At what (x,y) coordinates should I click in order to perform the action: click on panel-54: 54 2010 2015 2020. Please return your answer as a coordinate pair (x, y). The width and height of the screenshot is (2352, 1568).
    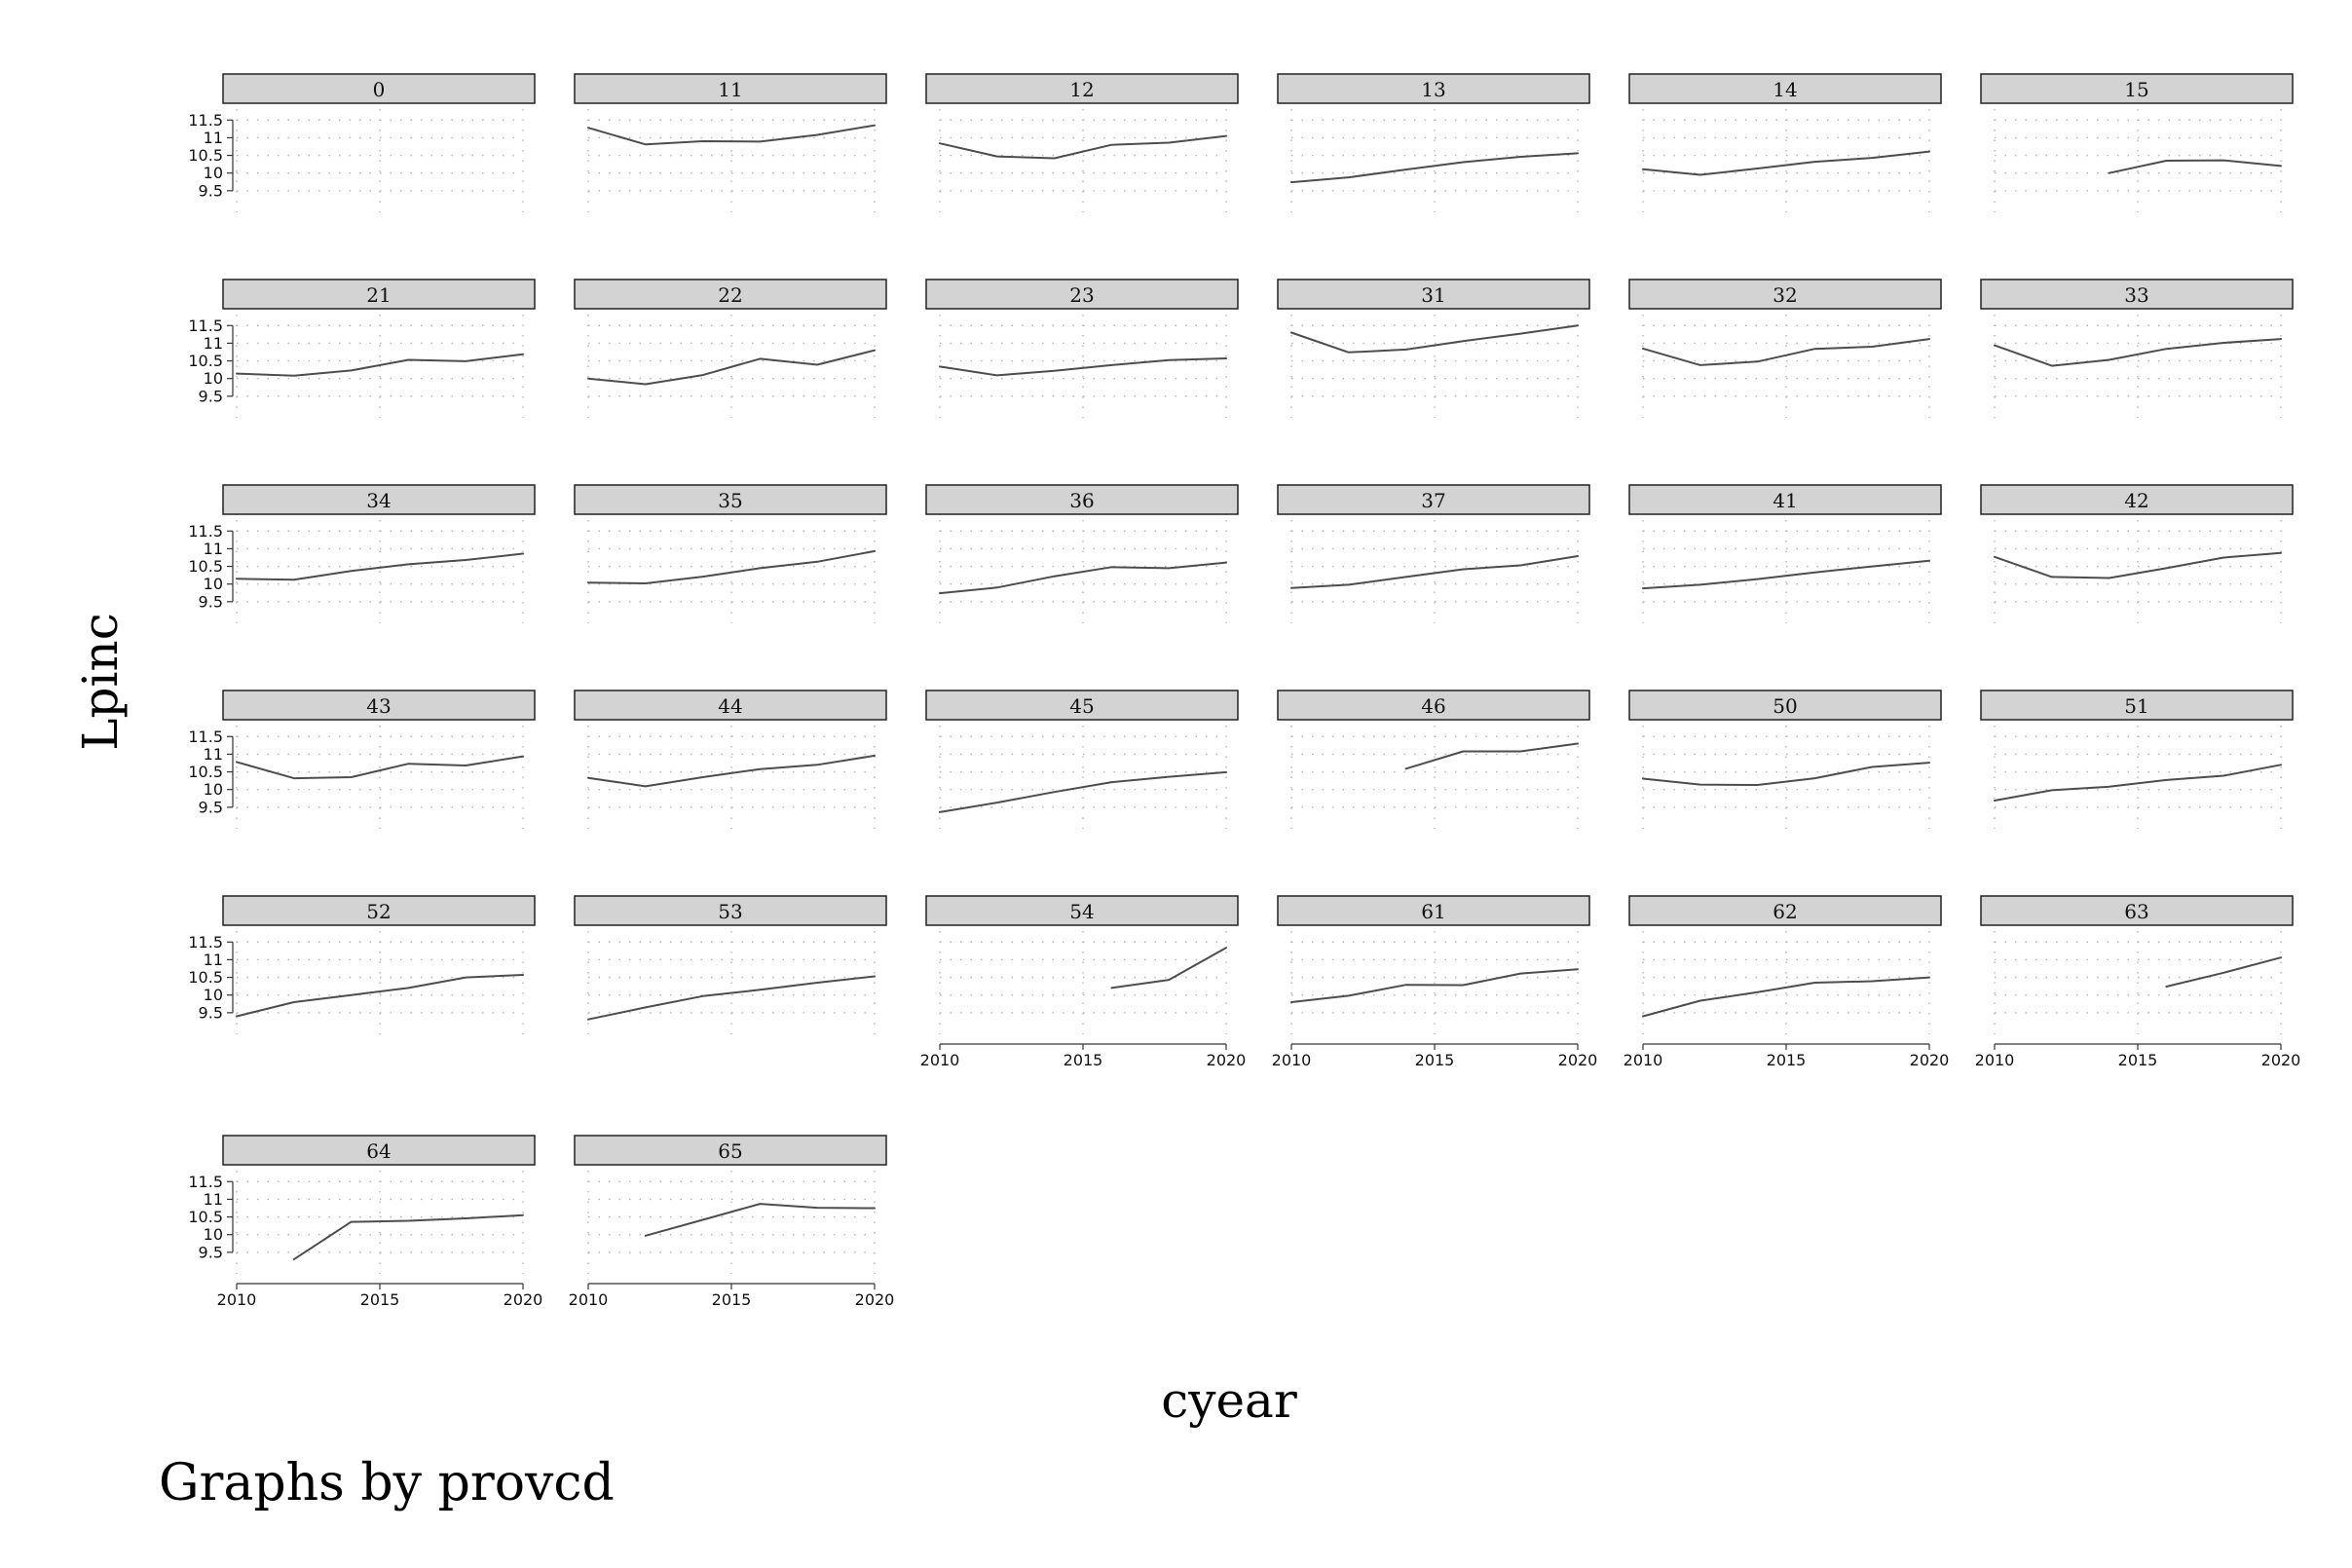
    Looking at the image, I should click on (1083, 982).